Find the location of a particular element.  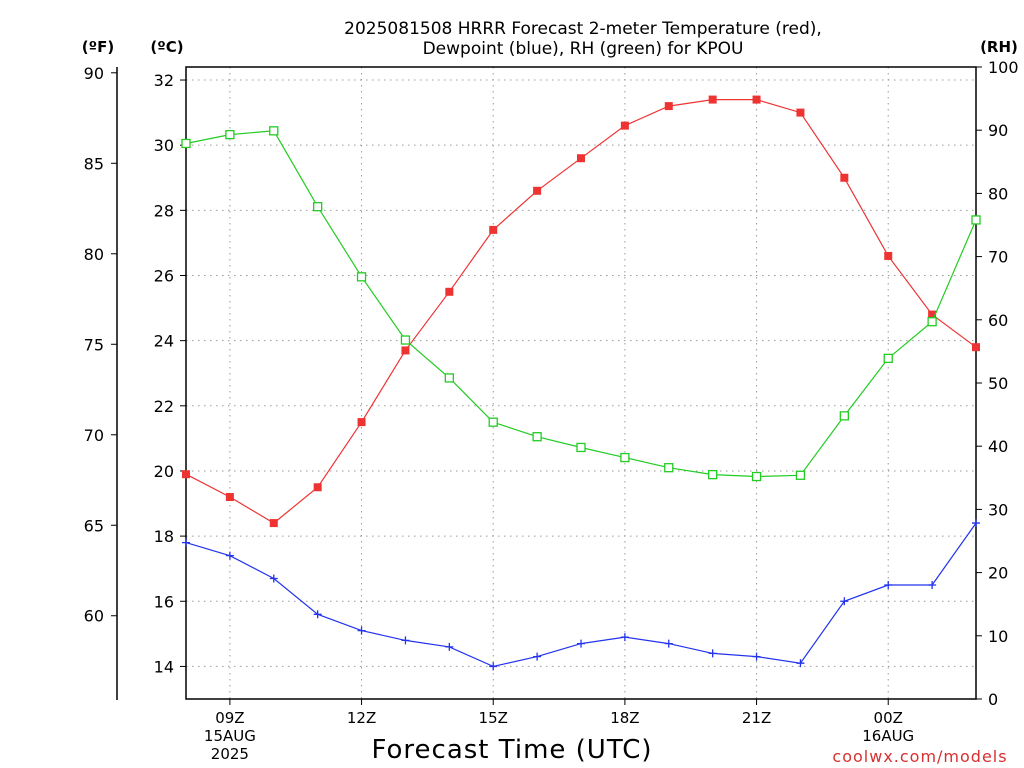

time-tick-label: 15AUG is located at coordinates (230, 736).